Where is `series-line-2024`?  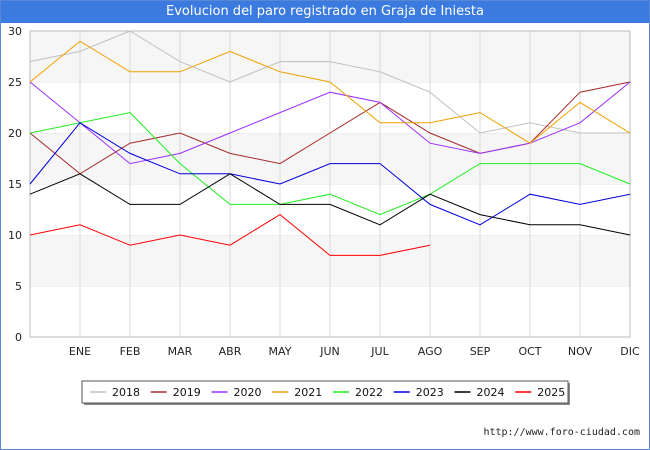 series-line-2024 is located at coordinates (330, 204).